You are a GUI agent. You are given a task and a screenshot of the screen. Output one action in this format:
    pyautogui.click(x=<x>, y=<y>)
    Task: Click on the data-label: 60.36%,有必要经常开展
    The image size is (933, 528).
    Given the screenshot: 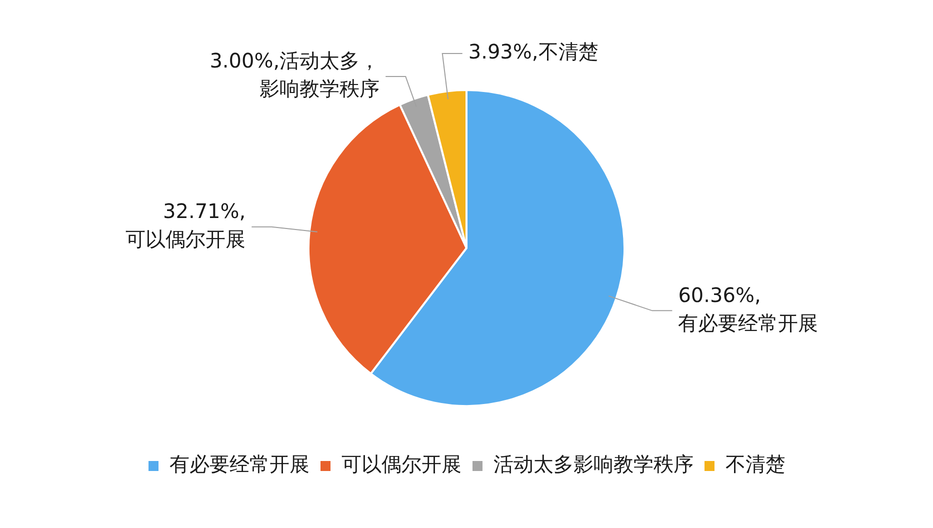 What is the action you would take?
    pyautogui.click(x=748, y=308)
    